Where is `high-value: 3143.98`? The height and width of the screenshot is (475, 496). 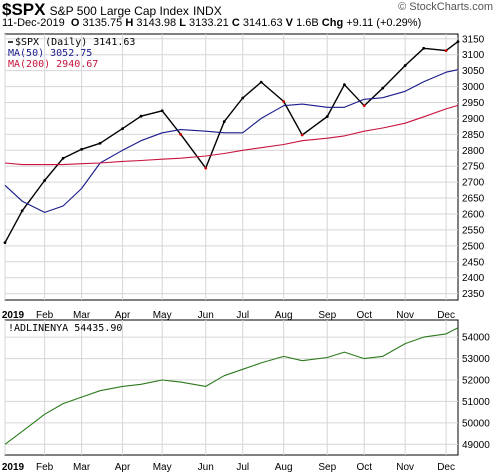 high-value: 3143.98 is located at coordinates (156, 23).